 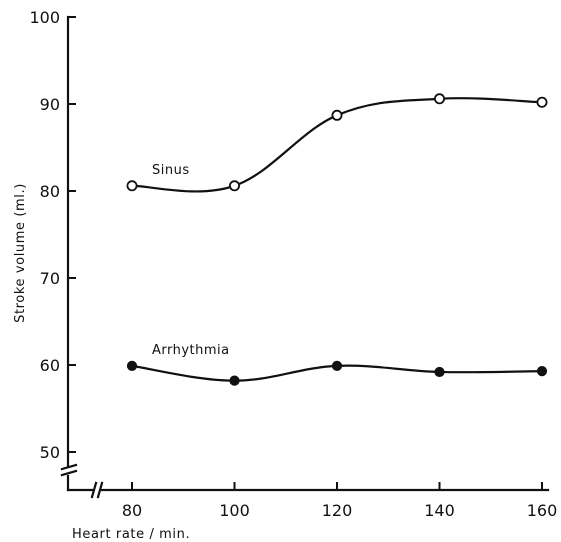 What do you see at coordinates (50, 278) in the screenshot?
I see `y-tick-label: 70` at bounding box center [50, 278].